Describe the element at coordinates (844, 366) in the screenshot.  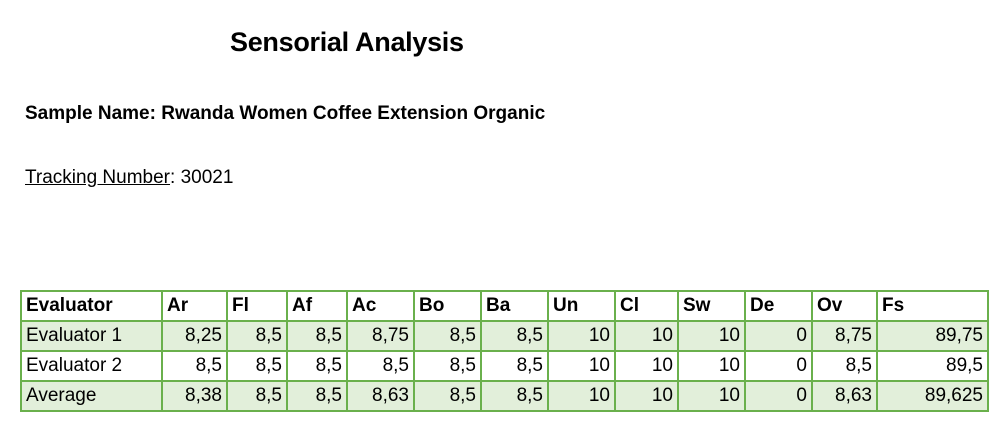
I see `score-cell-ov: 8,5` at that location.